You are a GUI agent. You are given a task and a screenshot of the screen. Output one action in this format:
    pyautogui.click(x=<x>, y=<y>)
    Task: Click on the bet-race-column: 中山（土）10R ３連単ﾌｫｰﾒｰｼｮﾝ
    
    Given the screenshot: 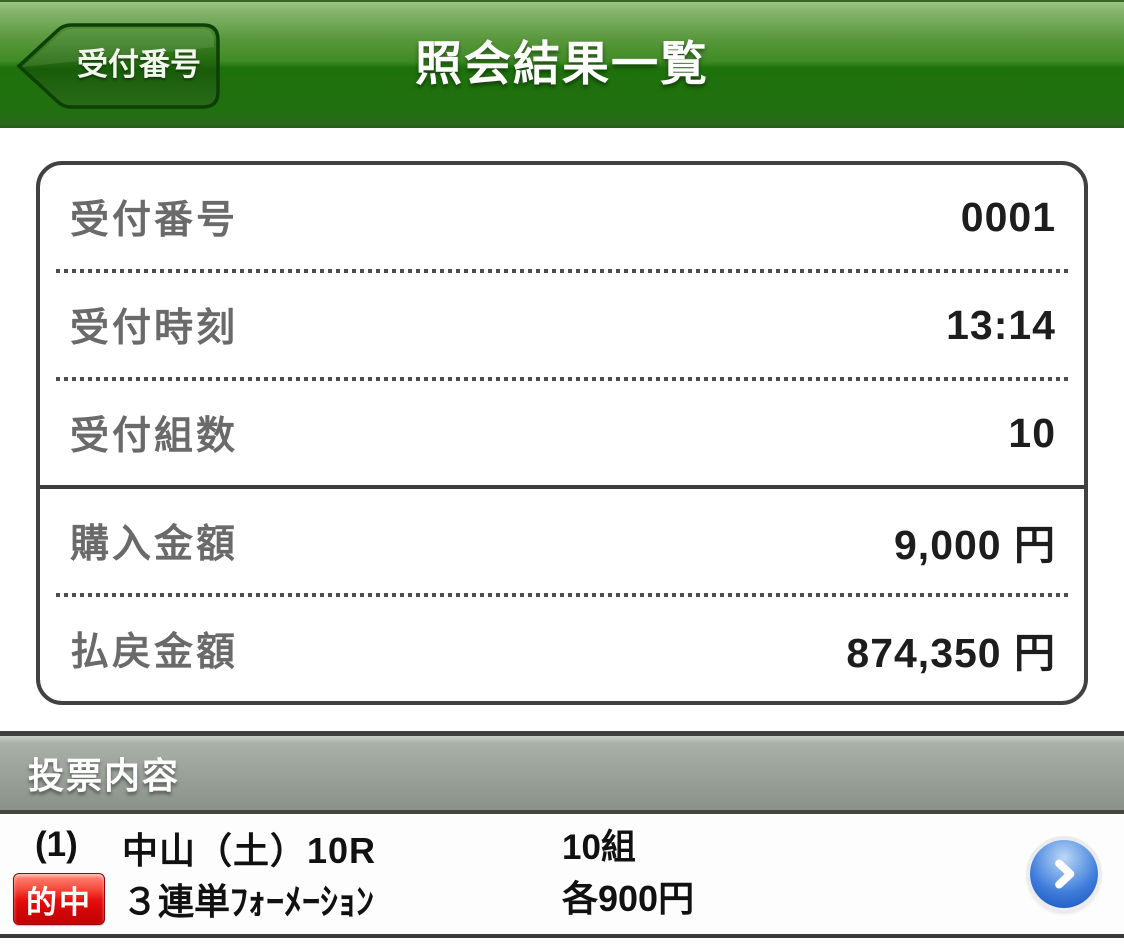 What is the action you would take?
    pyautogui.click(x=342, y=874)
    